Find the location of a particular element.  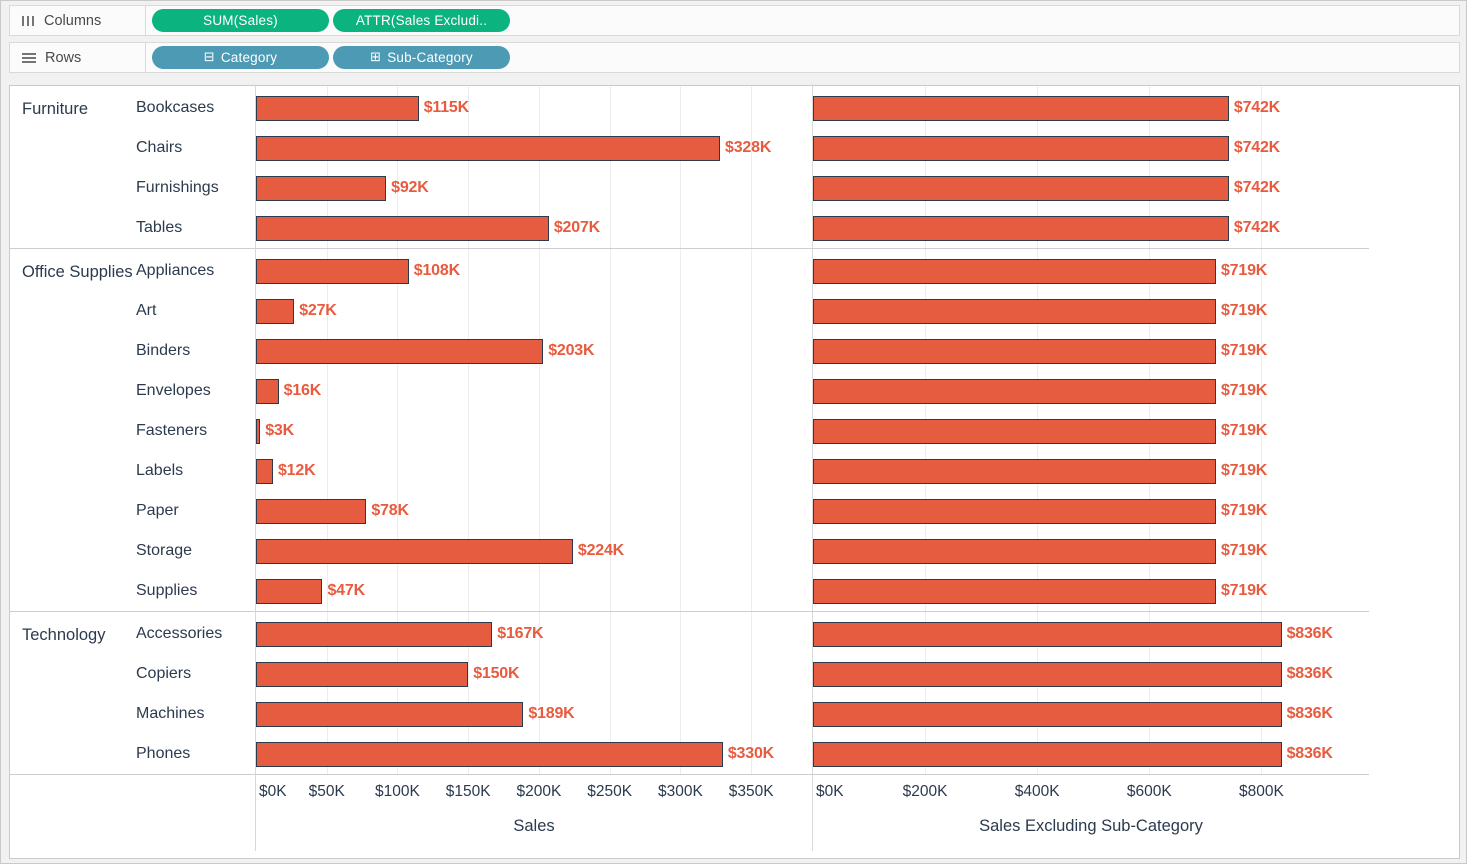

sub-category-header: Labels is located at coordinates (160, 470).